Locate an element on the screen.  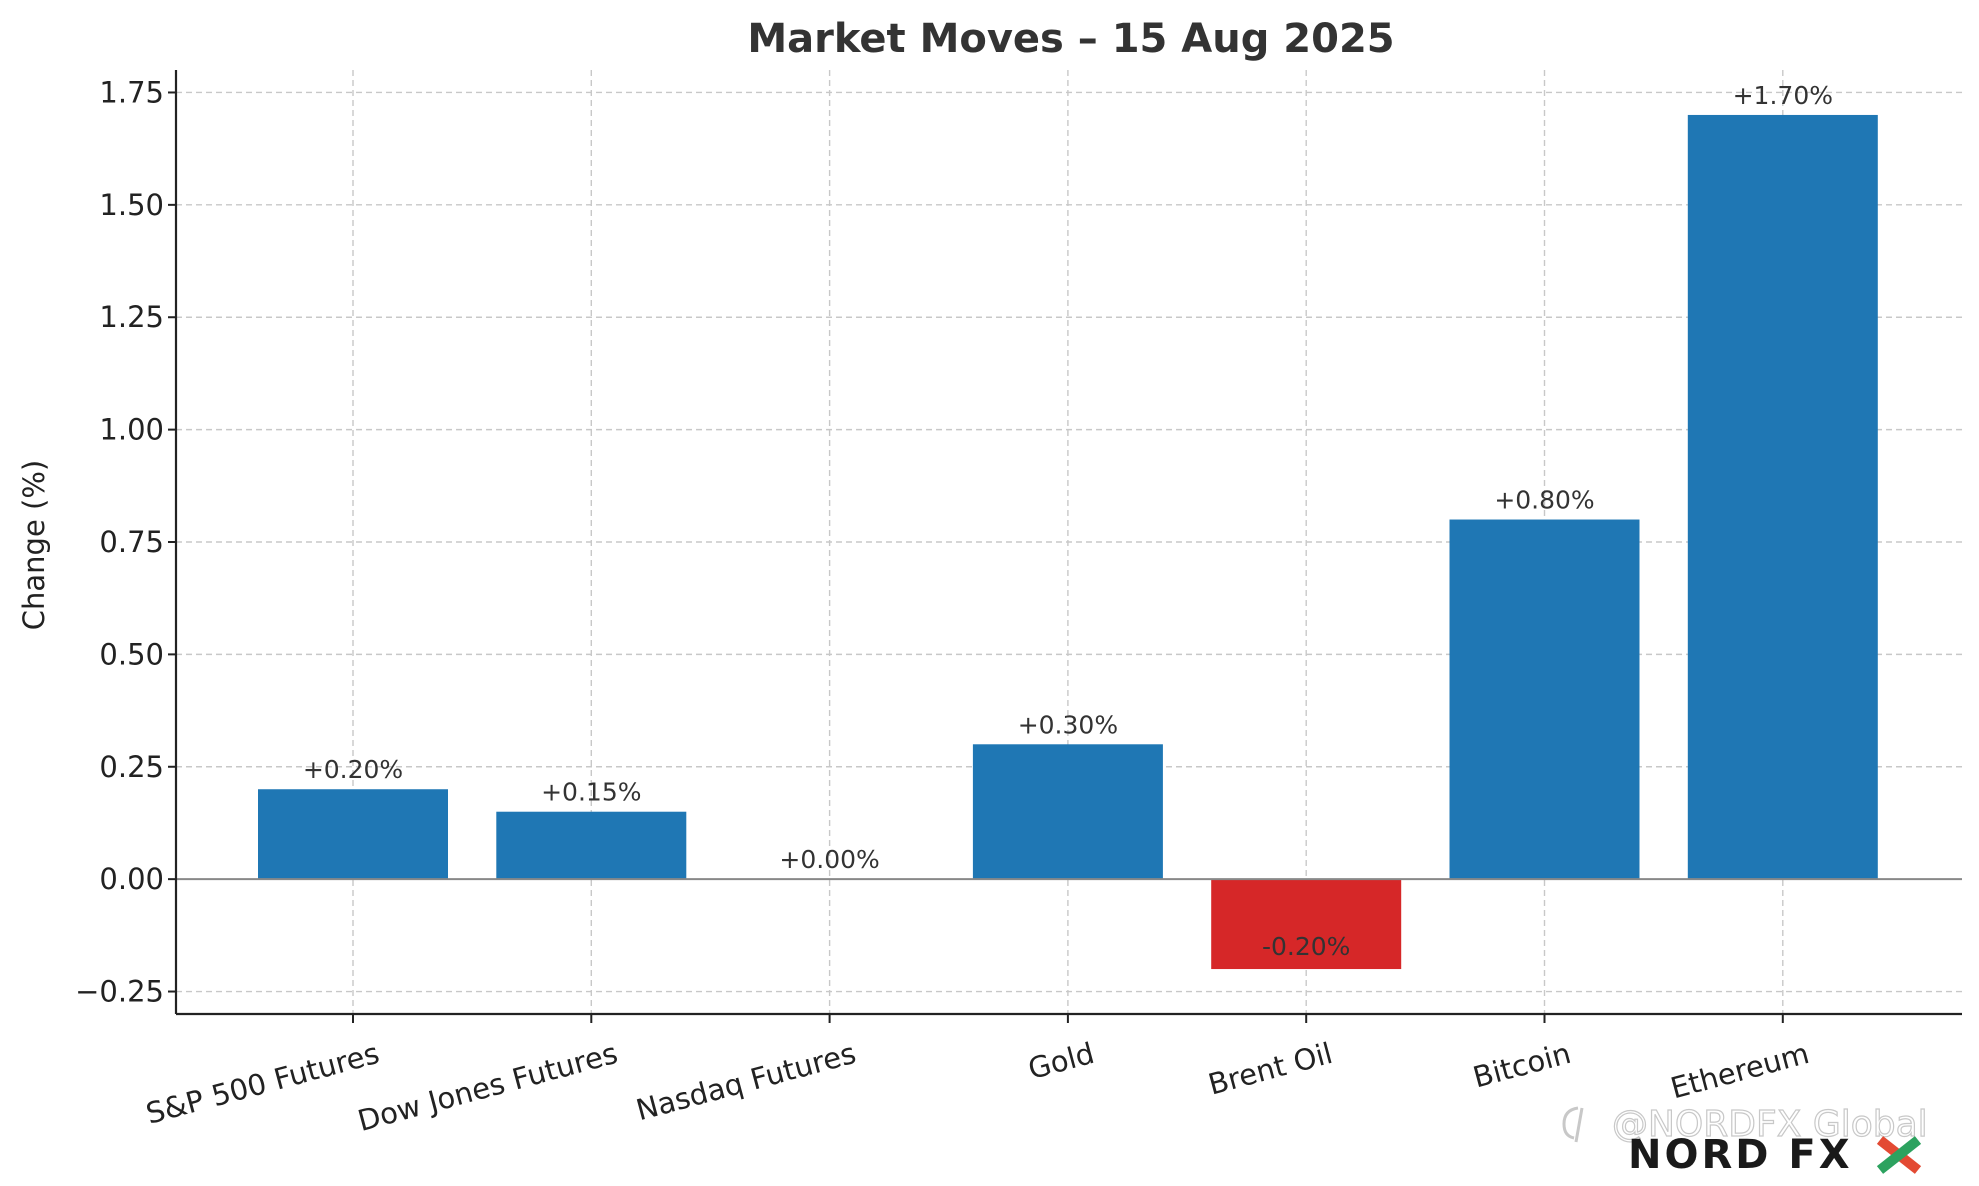
y-tick-label: 1.50 is located at coordinates (131, 205).